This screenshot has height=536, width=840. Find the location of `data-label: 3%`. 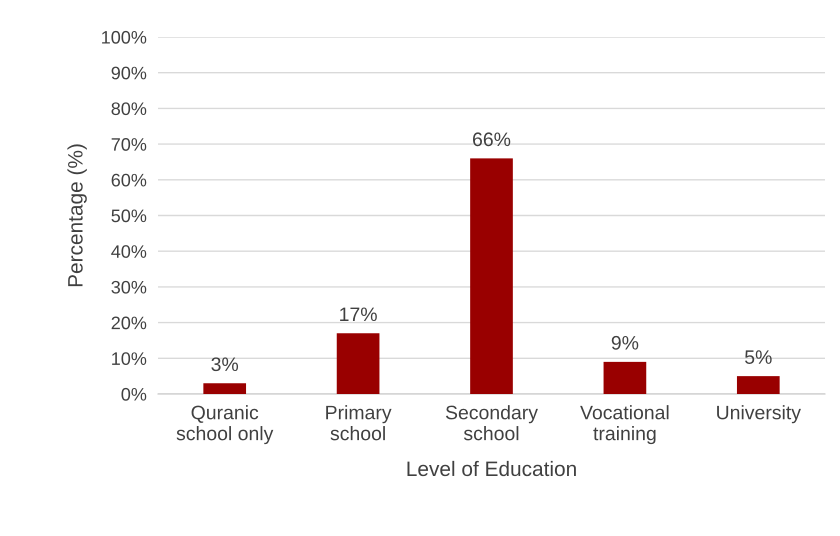

data-label: 3% is located at coordinates (224, 364).